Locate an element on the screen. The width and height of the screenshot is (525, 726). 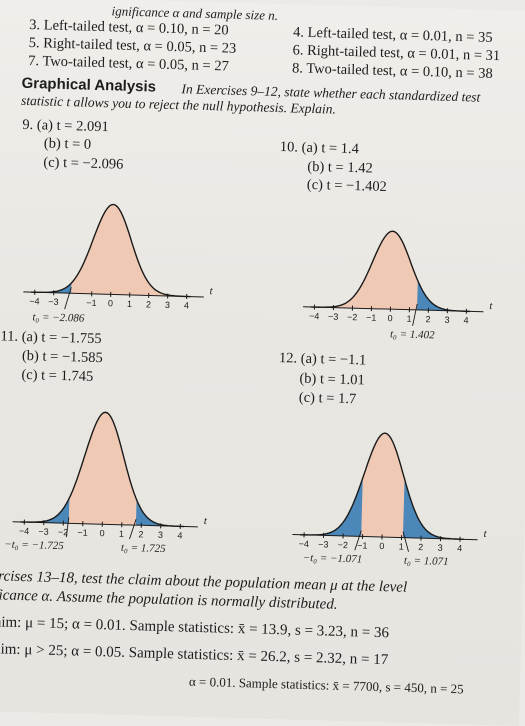
exercise-8: 8. Two-tailed test, α = 0.10, n = 38 is located at coordinates (392, 71).